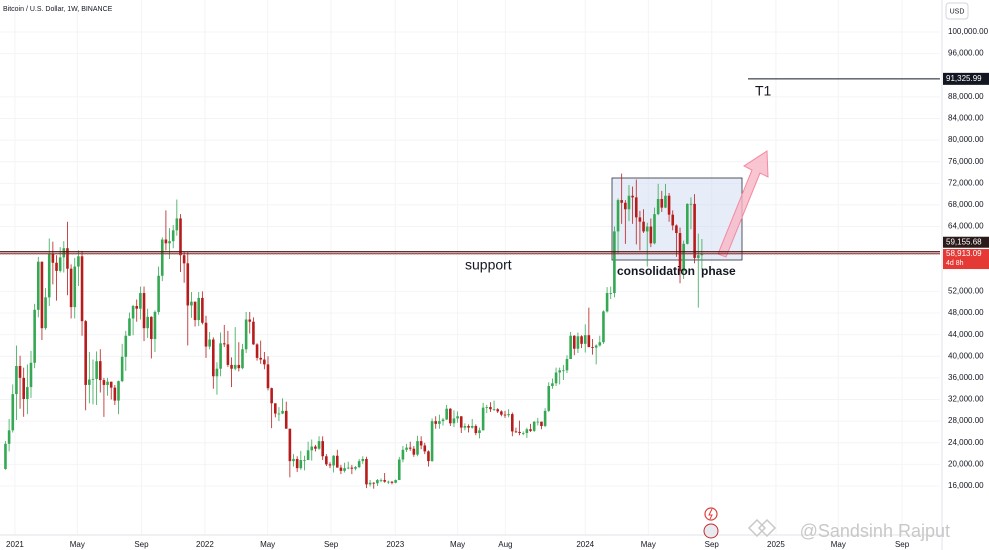 The width and height of the screenshot is (989, 550). I want to click on event-icon, so click(711, 514).